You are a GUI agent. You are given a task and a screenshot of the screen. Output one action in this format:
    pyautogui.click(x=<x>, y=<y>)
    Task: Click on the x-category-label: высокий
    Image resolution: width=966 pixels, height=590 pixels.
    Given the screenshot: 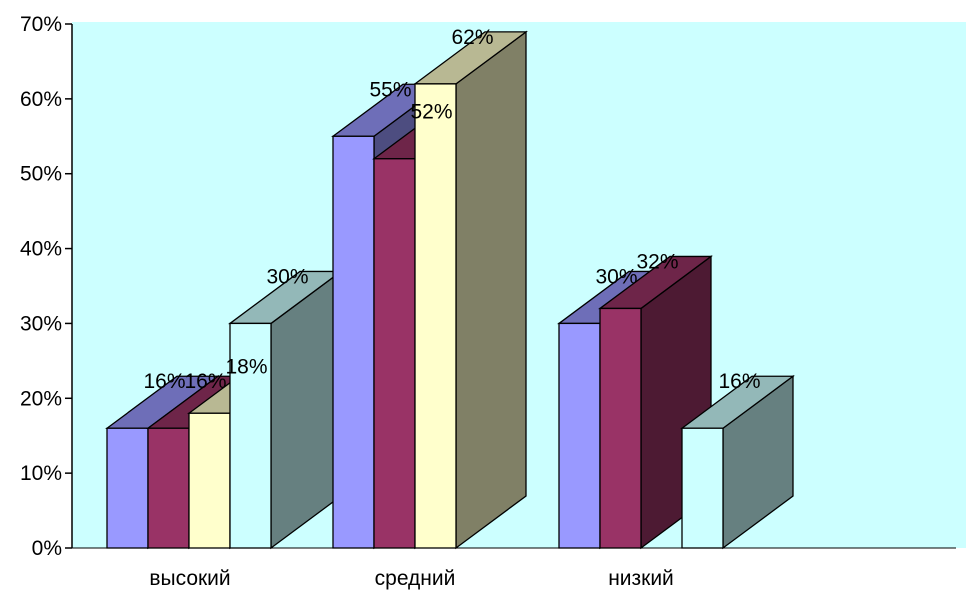 What is the action you would take?
    pyautogui.click(x=189, y=578)
    